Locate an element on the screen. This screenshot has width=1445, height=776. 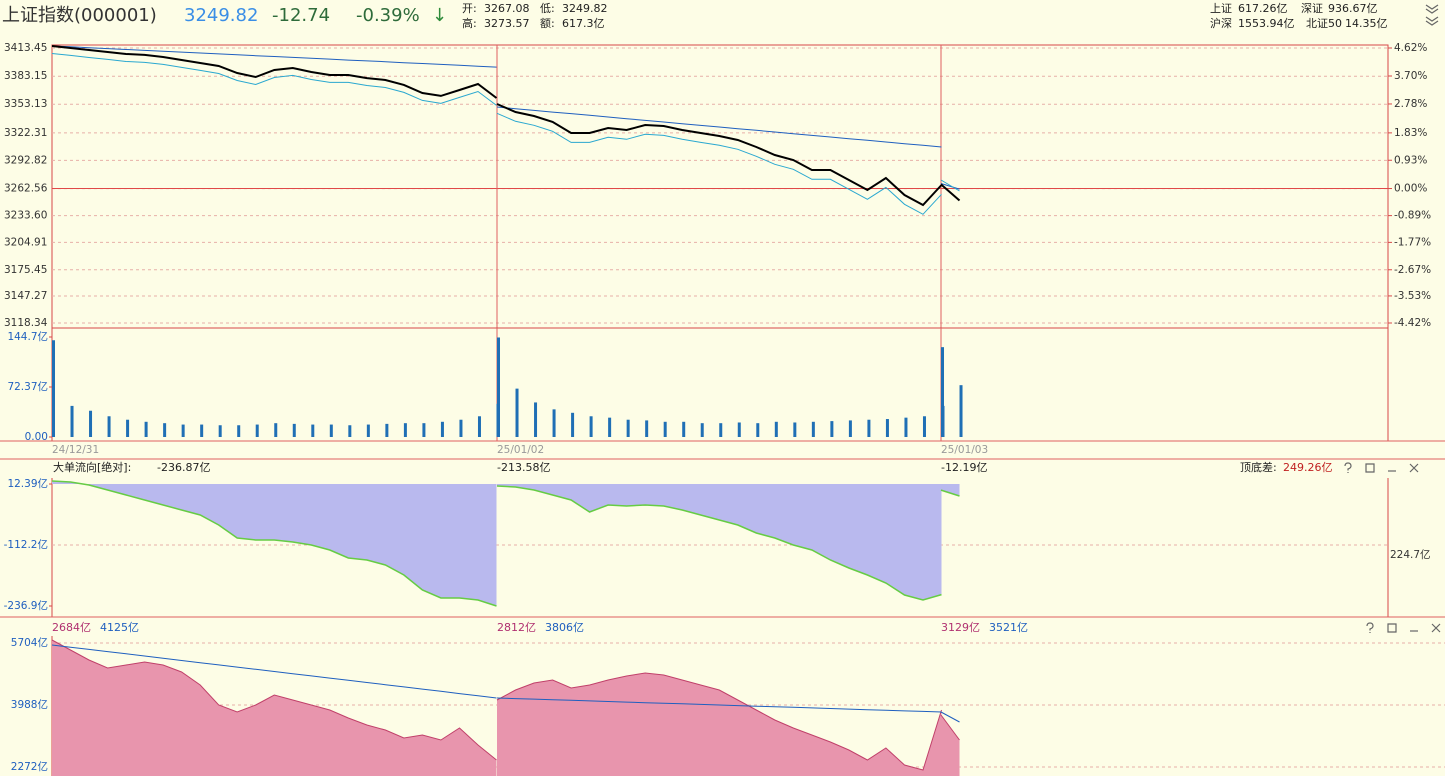
spread-label: 顶底差: is located at coordinates (1258, 467).